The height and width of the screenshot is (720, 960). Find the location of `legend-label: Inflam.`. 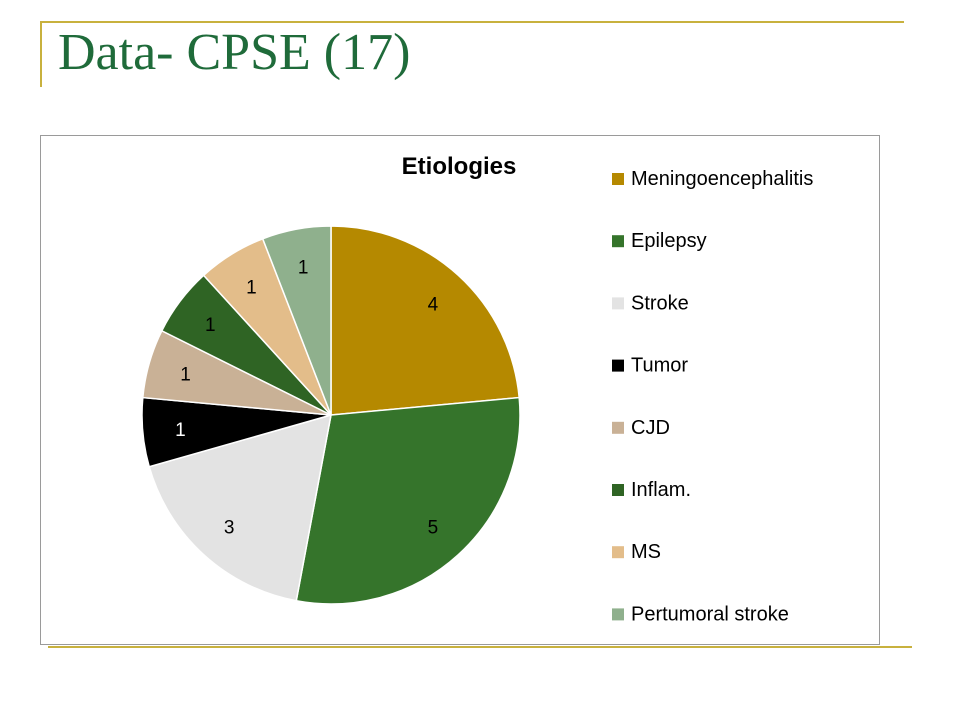

legend-label: Inflam. is located at coordinates (661, 490).